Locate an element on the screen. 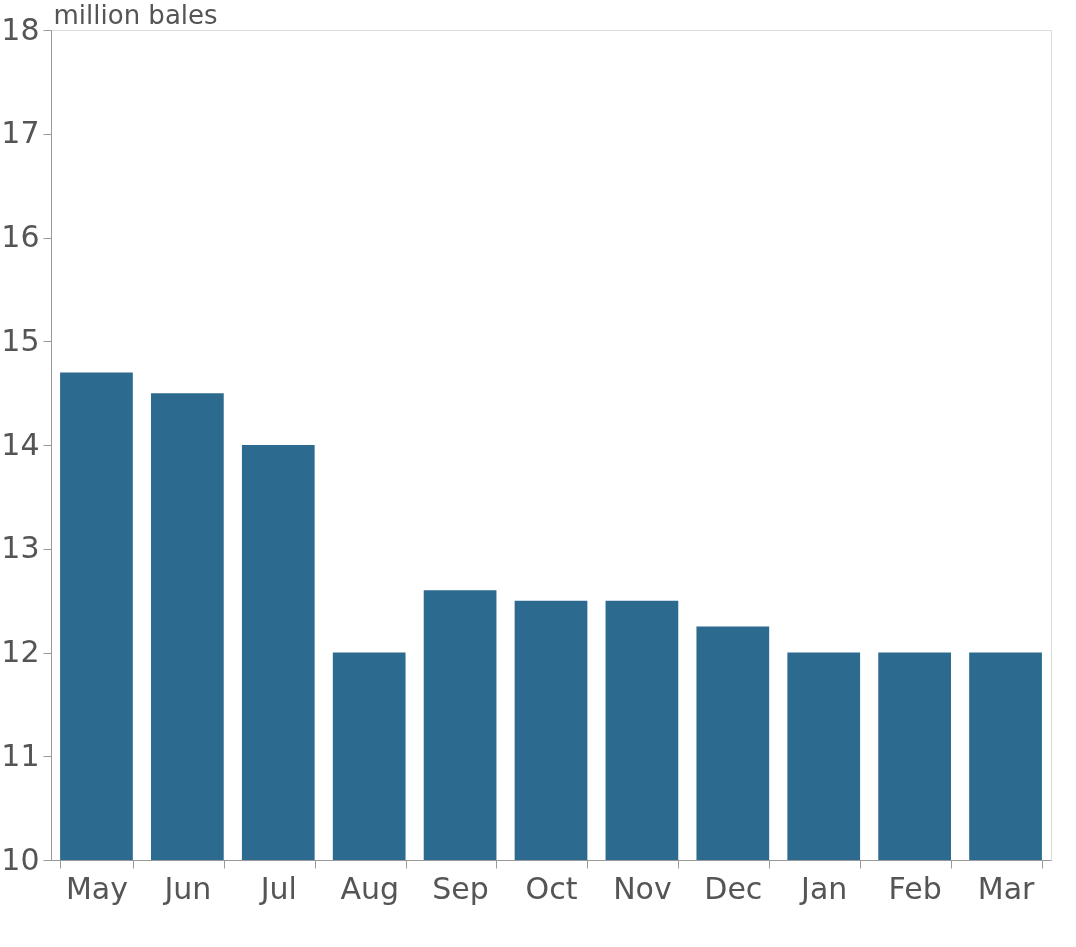  y-tick-label: 10 is located at coordinates (20, 859).